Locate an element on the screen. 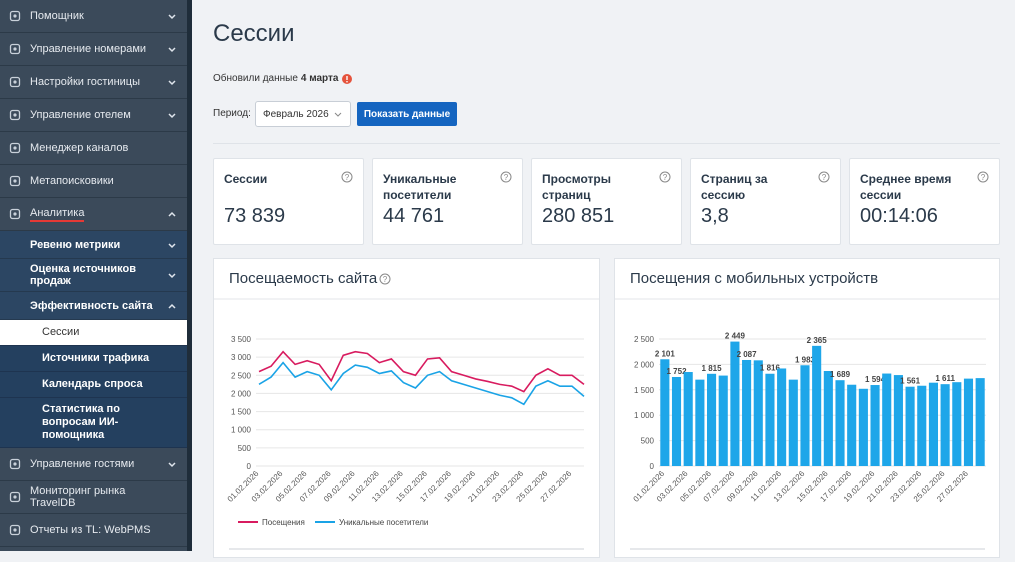 The width and height of the screenshot is (1015, 562). card-label: Сессии is located at coordinates (246, 179).